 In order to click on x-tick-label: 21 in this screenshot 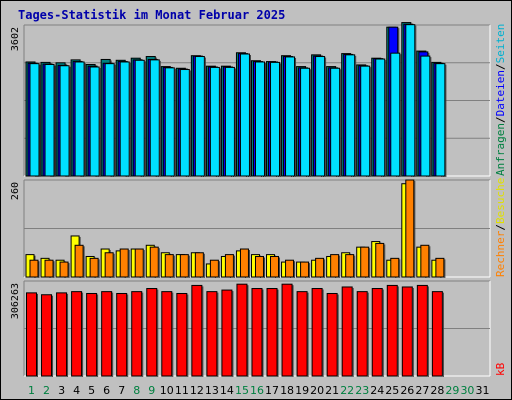, I will do `click(332, 390)`.